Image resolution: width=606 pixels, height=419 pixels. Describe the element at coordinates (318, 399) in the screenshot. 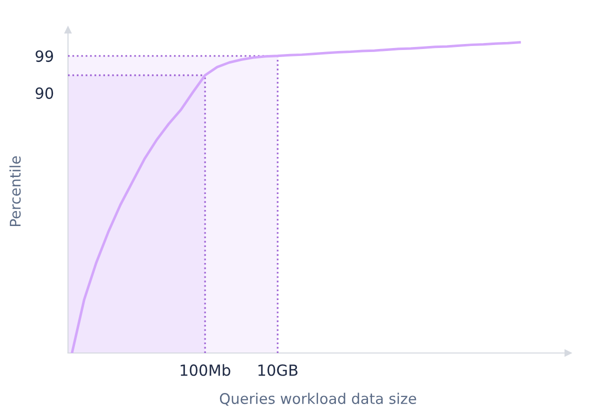

I see `x-axis-title: Queries workload data size` at that location.